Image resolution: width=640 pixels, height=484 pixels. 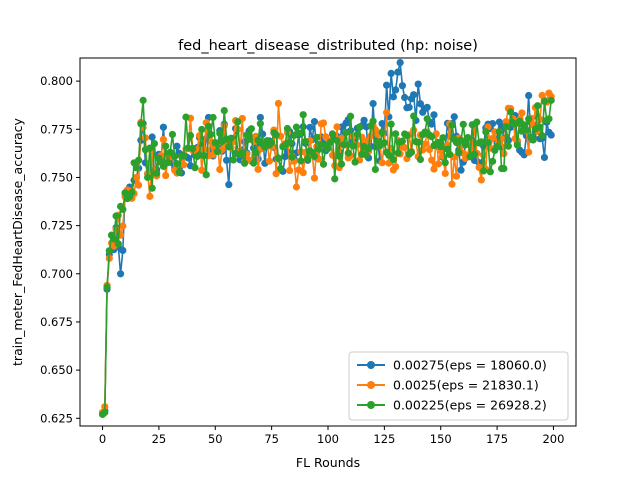 I want to click on y-tick-label: 0.675, so click(x=56, y=322).